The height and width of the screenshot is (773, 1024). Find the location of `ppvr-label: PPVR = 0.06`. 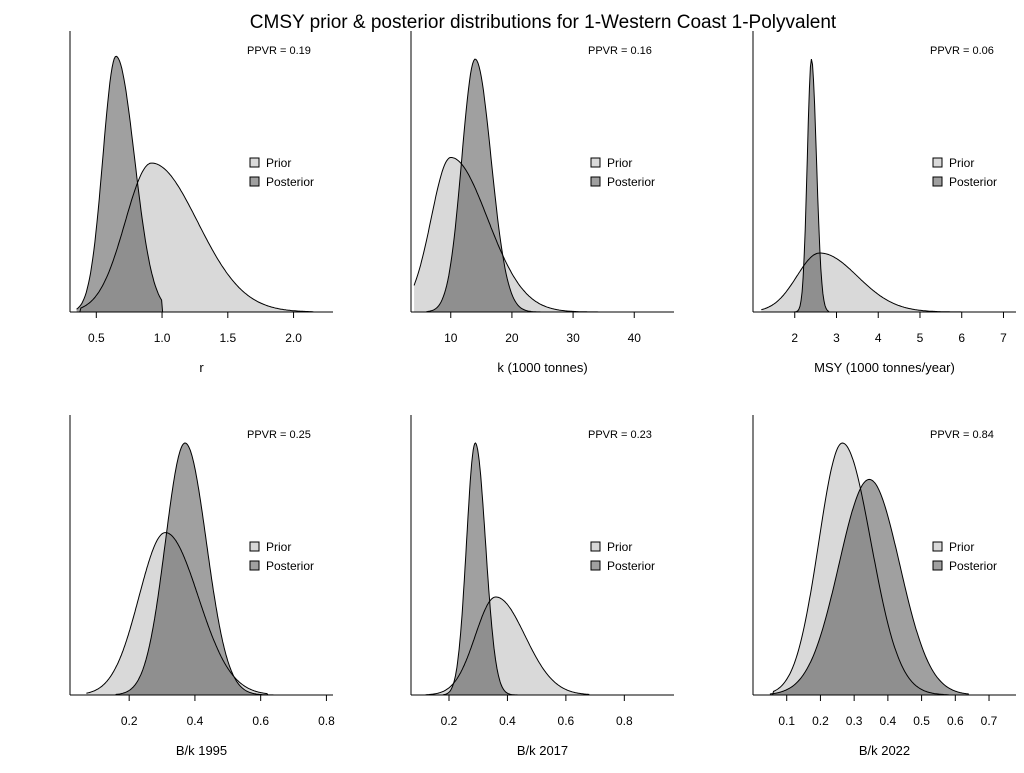

ppvr-label: PPVR = 0.06 is located at coordinates (962, 51).